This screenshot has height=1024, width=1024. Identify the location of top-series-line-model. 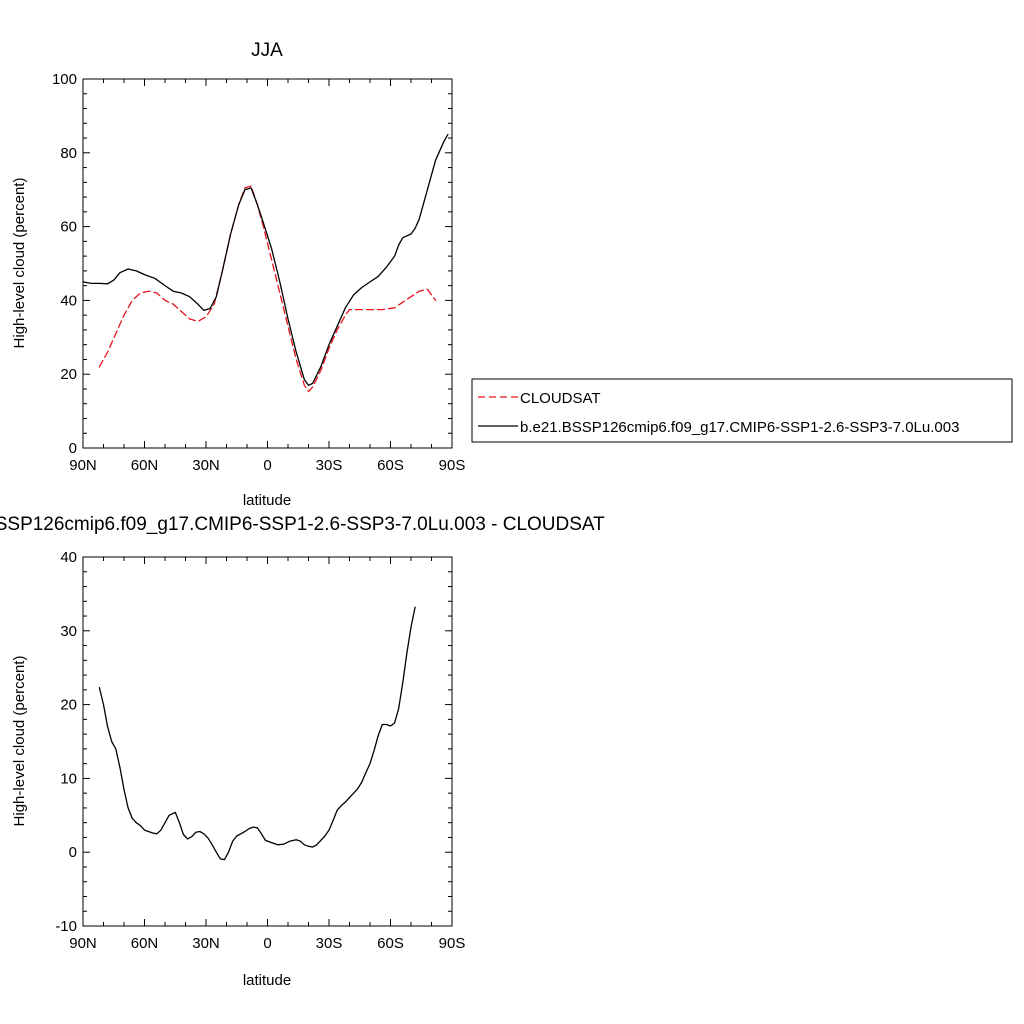
(265, 259).